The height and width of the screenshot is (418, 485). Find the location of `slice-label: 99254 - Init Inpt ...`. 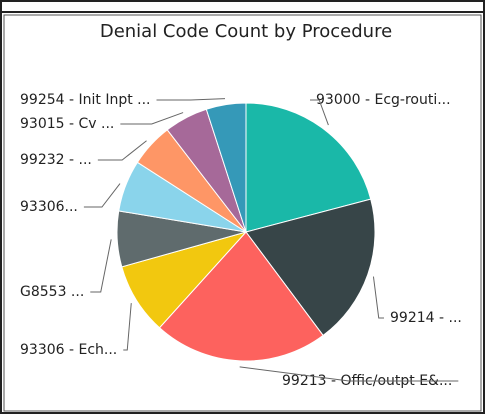

slice-label: 99254 - Init Inpt ... is located at coordinates (85, 100).